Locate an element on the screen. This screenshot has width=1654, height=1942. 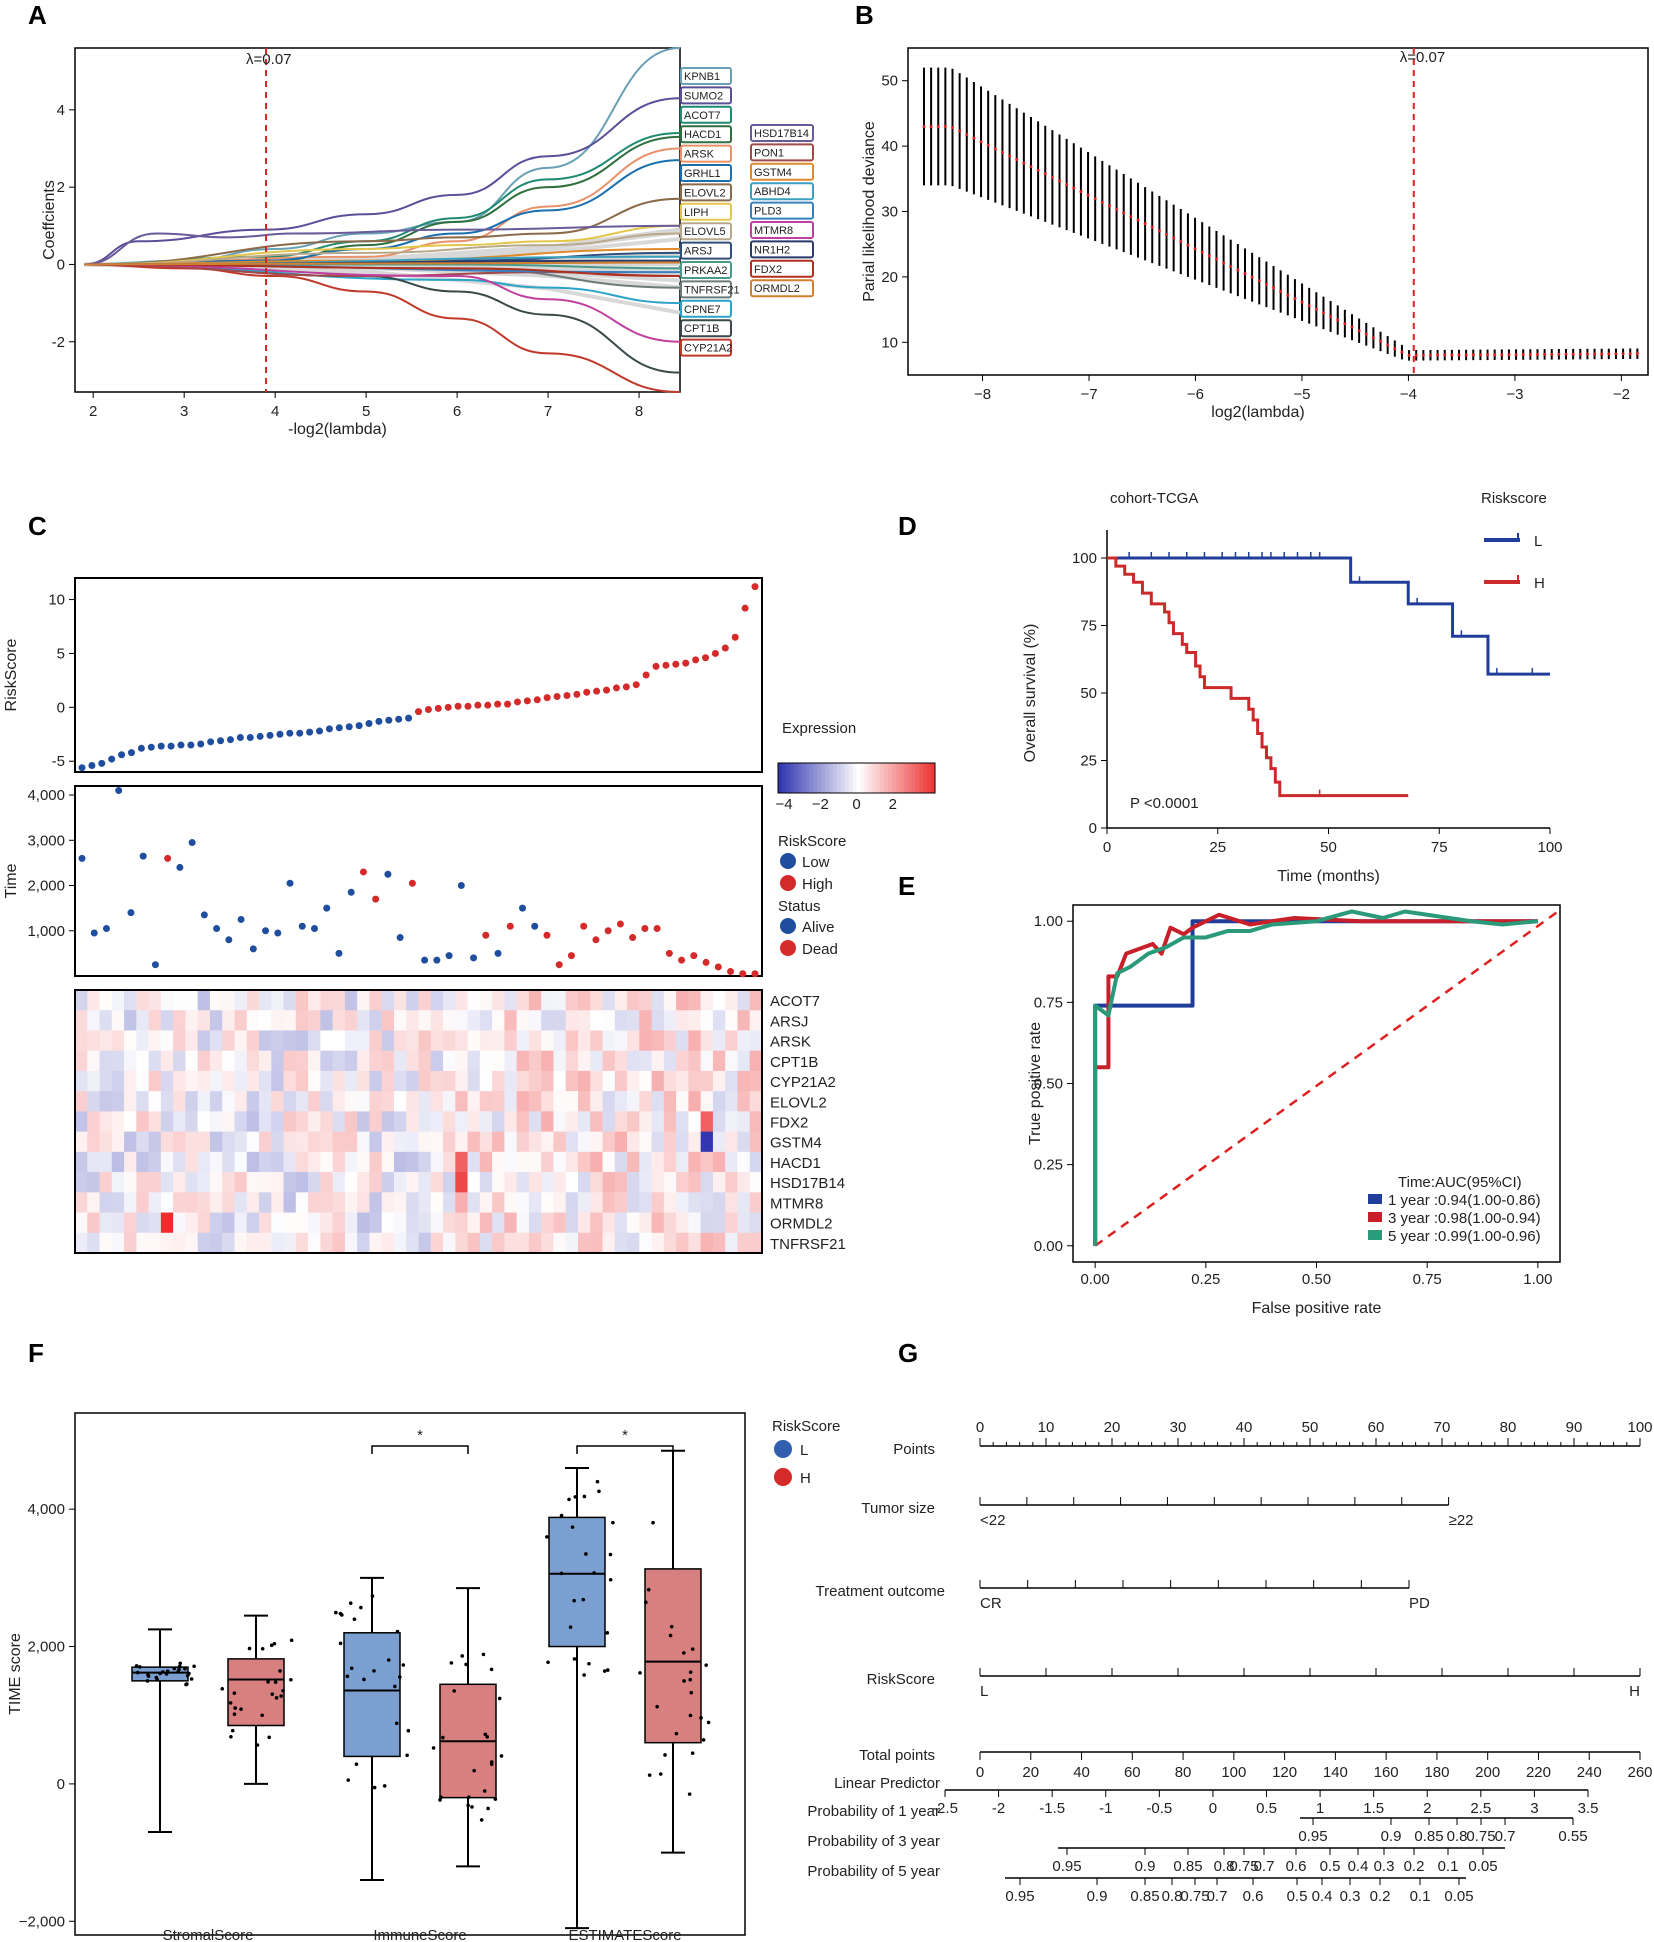
tick-label: 0.5 is located at coordinates (1266, 1808).